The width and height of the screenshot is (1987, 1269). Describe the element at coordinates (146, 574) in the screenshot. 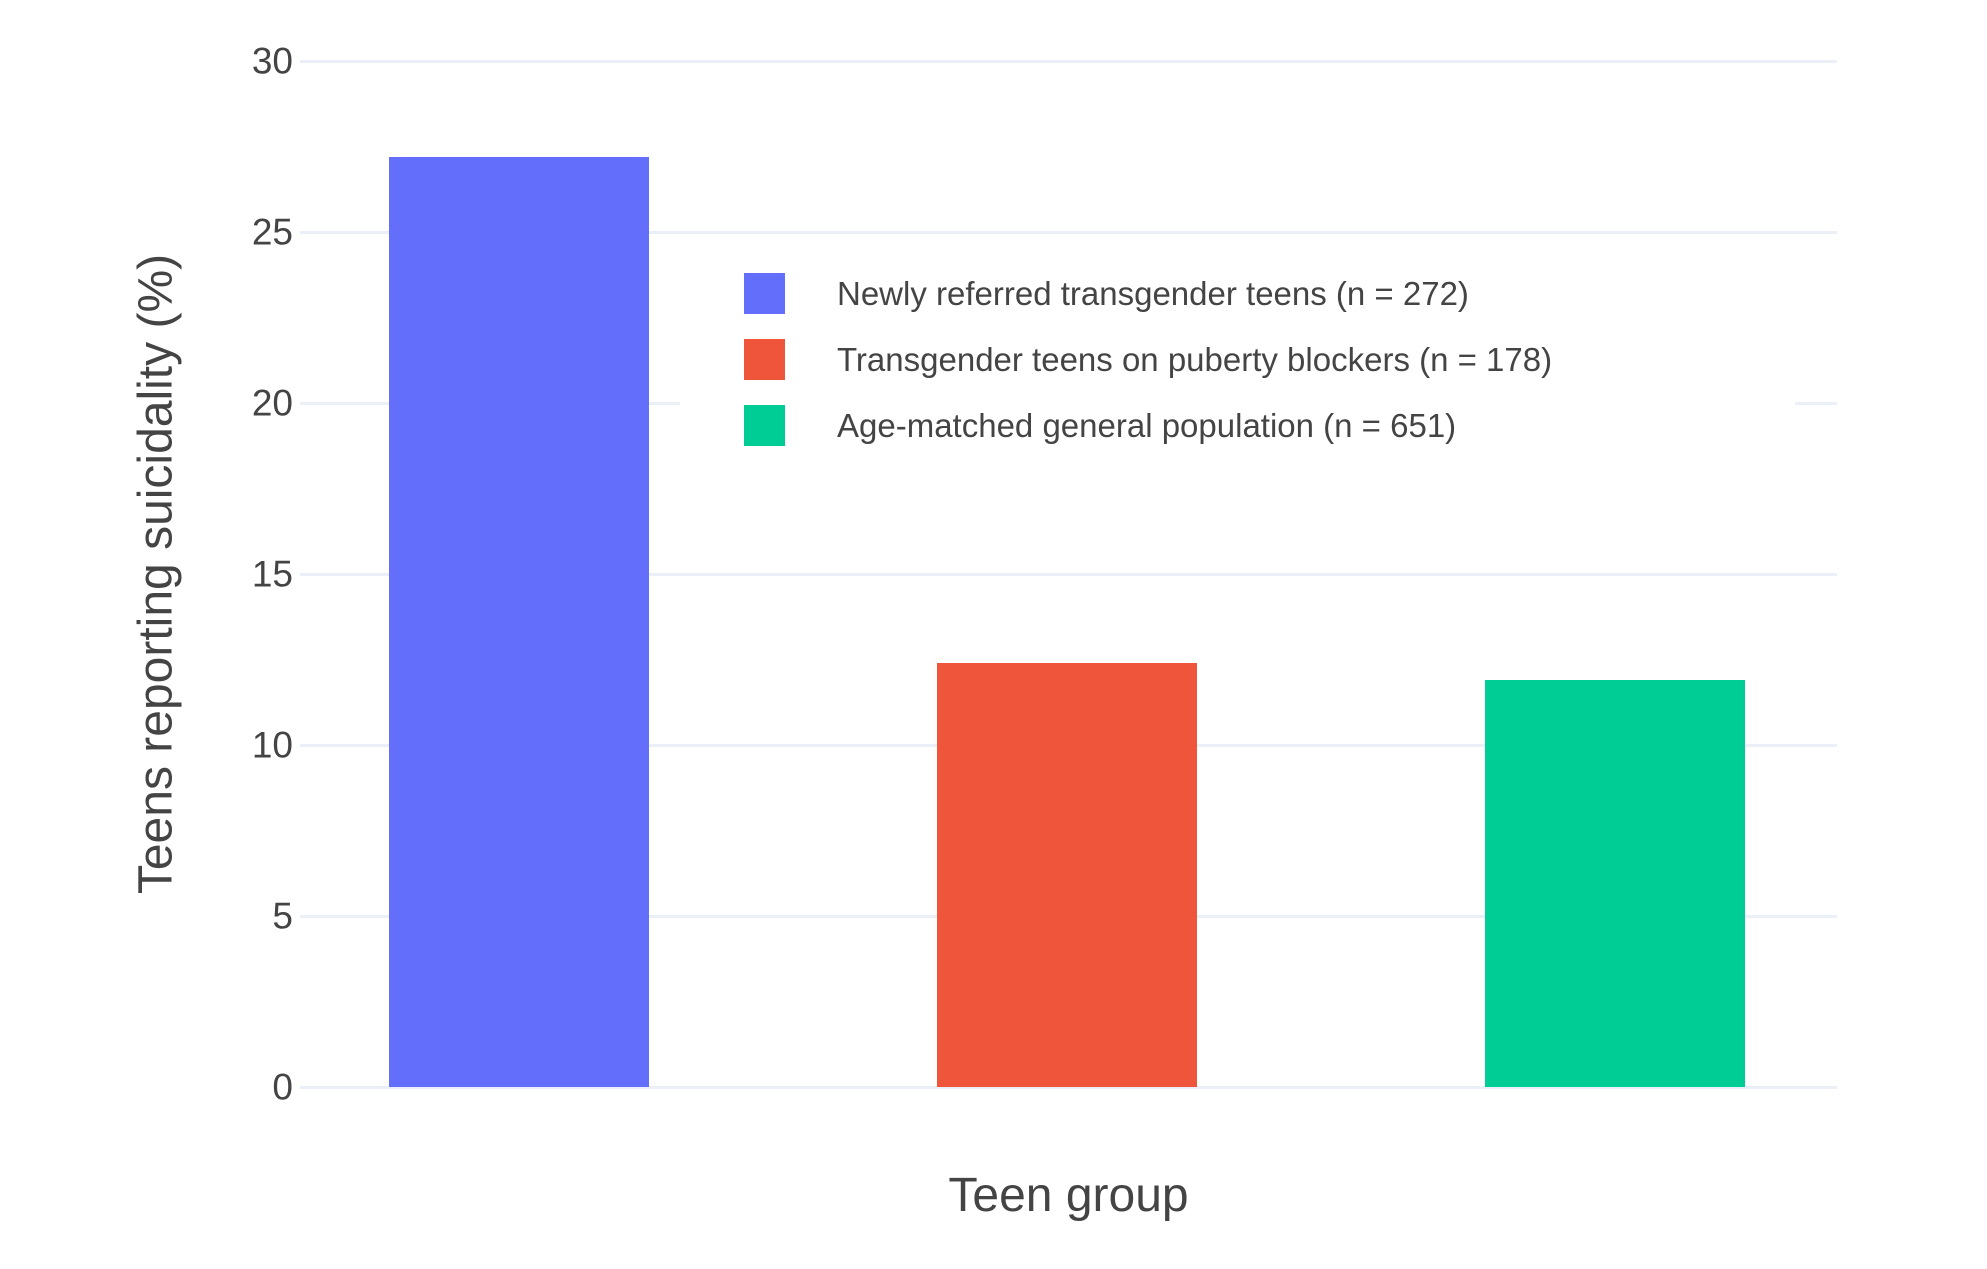

I see `y-axis-tick-labels: 0 5 10 15 20 25 30` at that location.